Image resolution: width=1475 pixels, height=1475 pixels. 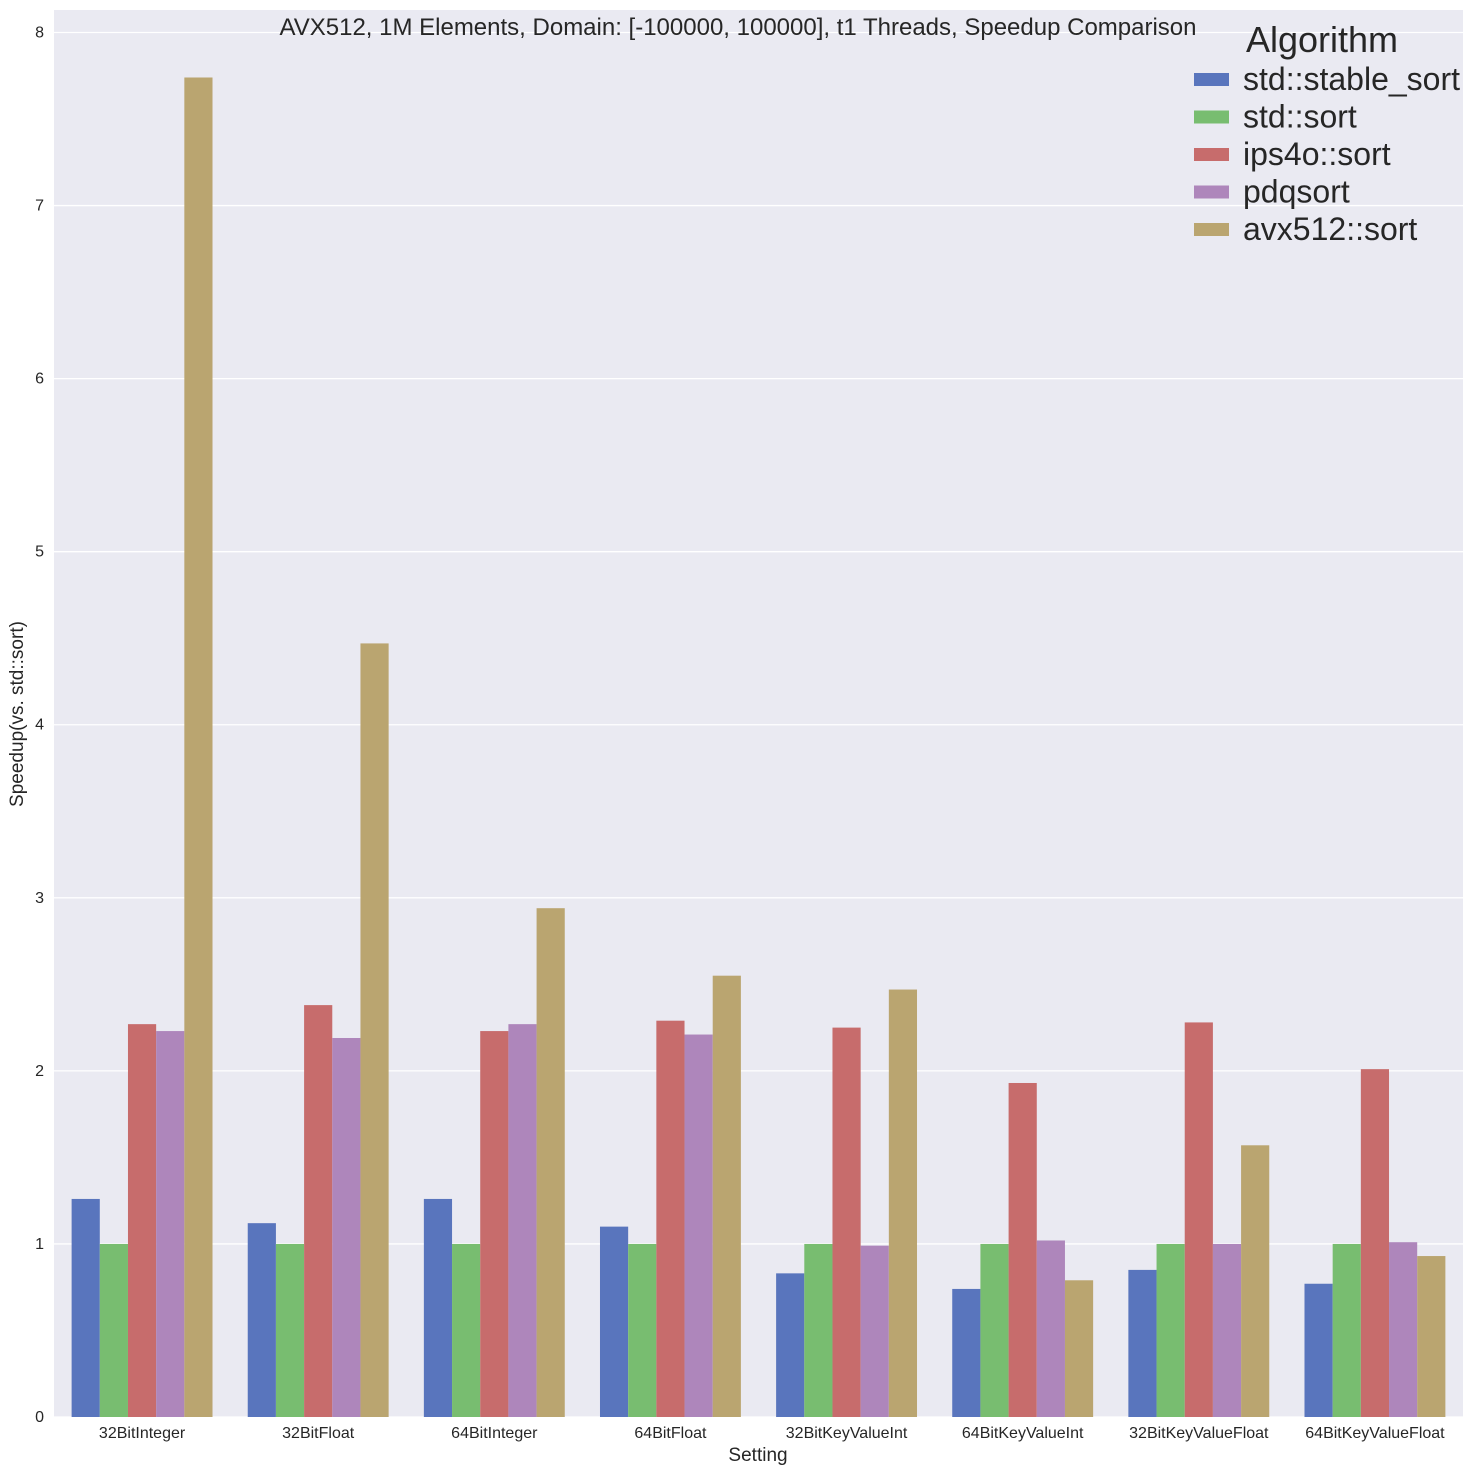 What do you see at coordinates (494, 1433) in the screenshot?
I see `x-tick-label: 64BitInteger` at bounding box center [494, 1433].